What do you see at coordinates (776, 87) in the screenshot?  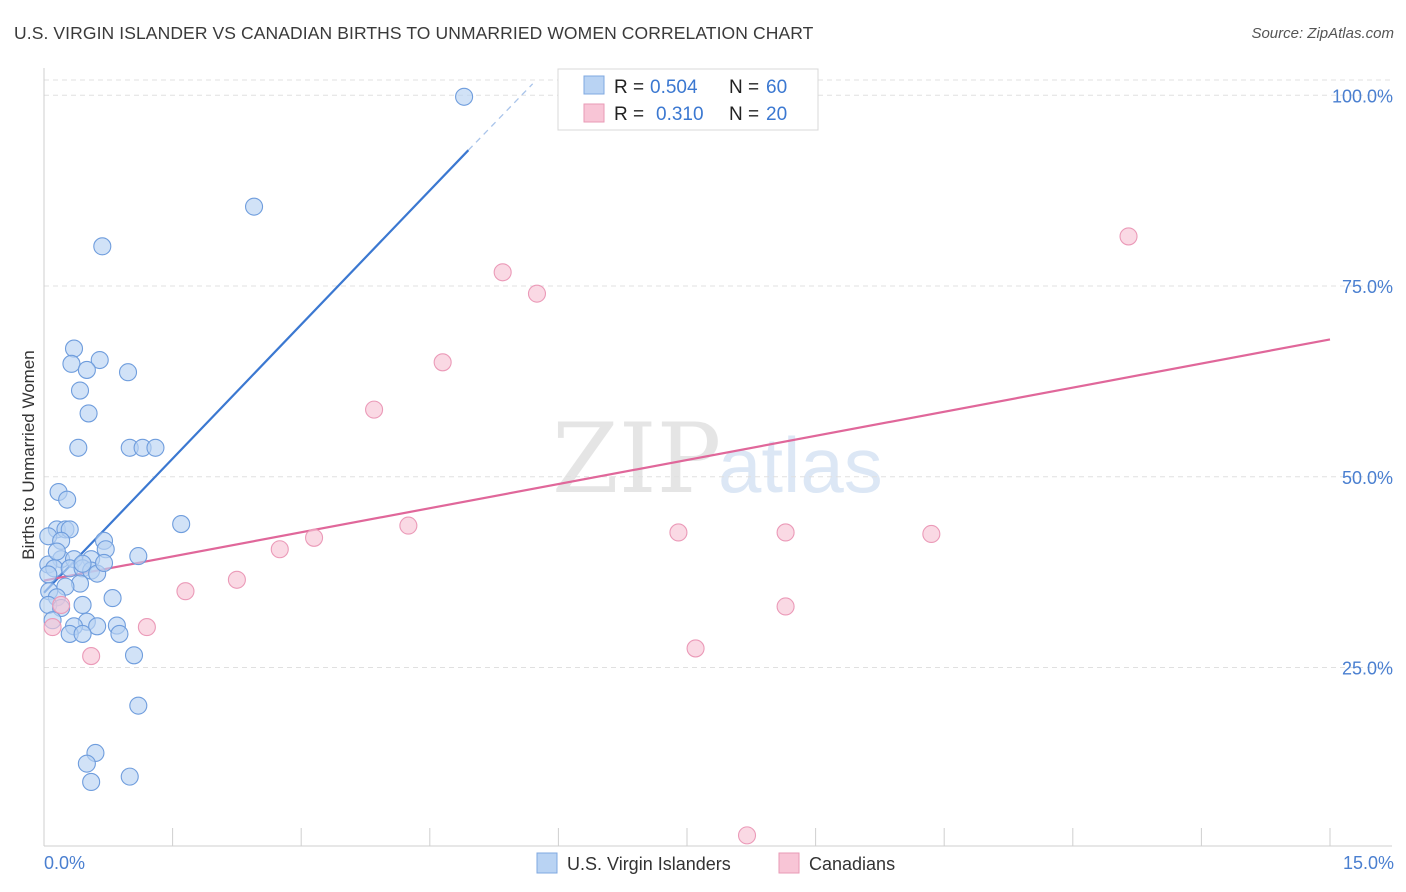 I see `stats-n-value-blue: 60` at bounding box center [776, 87].